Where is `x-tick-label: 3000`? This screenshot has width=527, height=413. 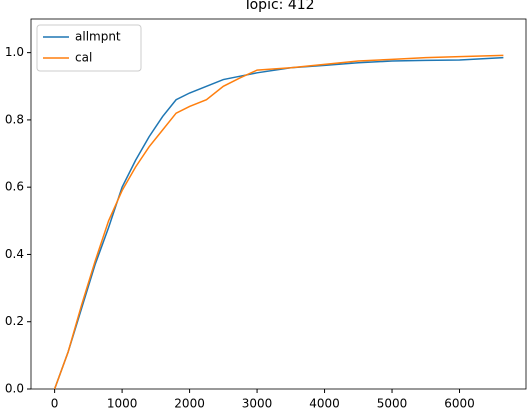 x-tick-label: 3000 is located at coordinates (257, 404).